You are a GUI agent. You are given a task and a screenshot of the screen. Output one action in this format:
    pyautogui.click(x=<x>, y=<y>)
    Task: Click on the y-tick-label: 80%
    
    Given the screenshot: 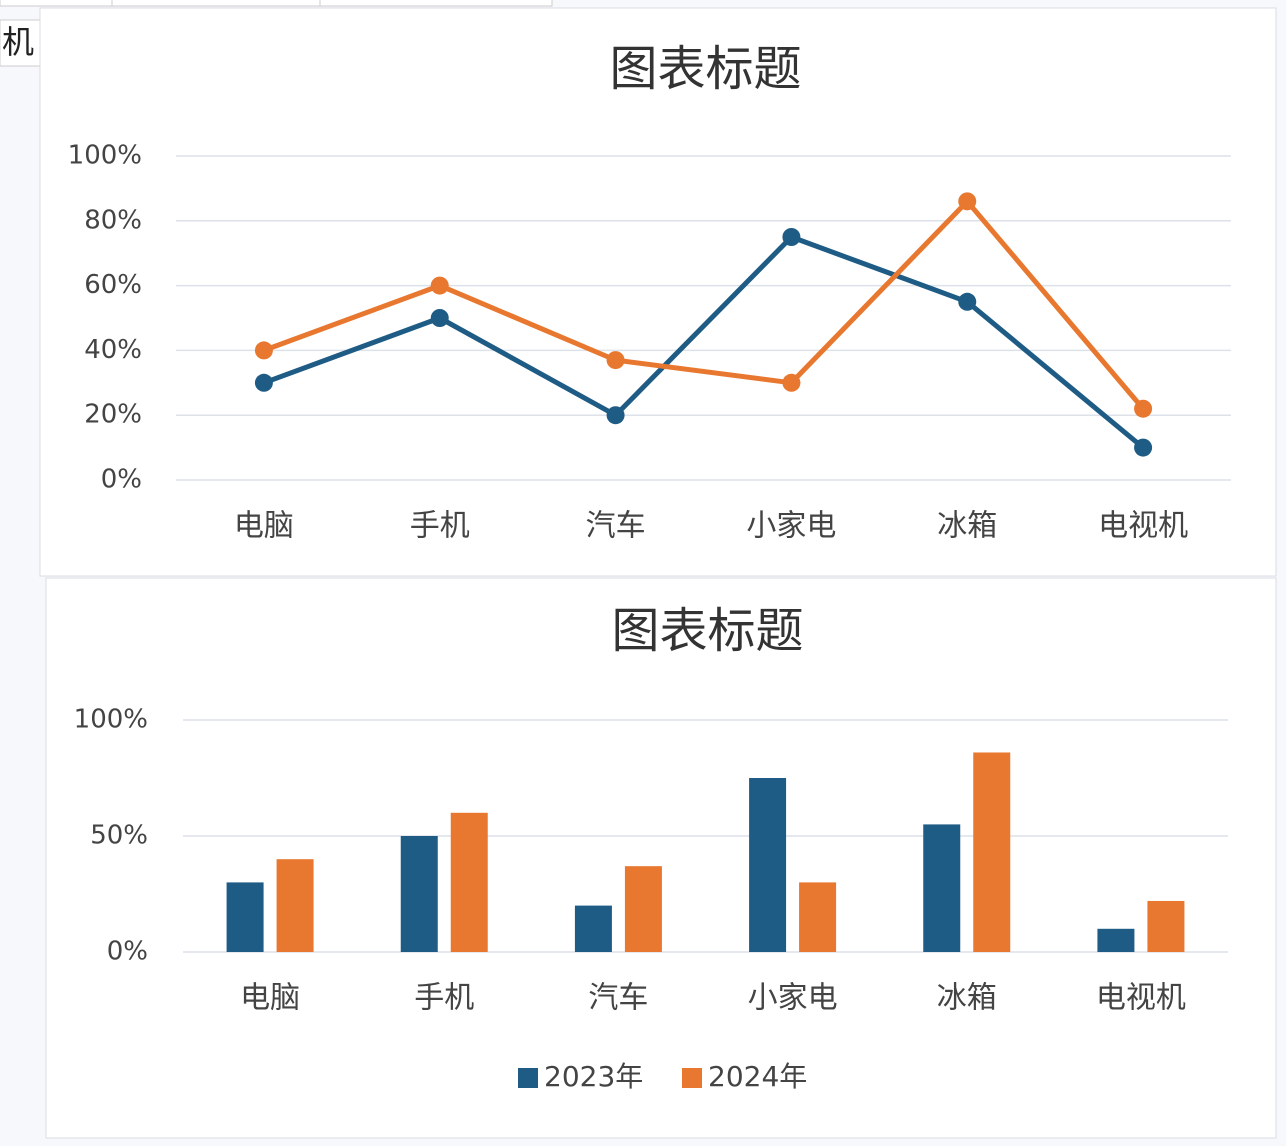 What is the action you would take?
    pyautogui.click(x=113, y=220)
    